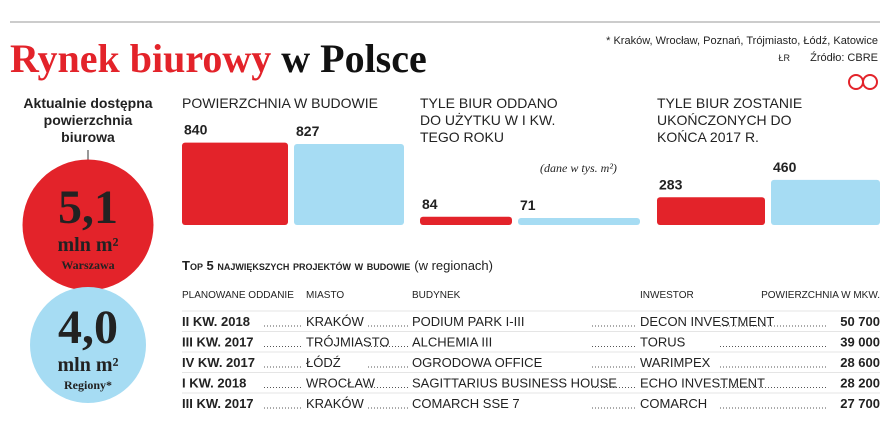  I want to click on chart-title: TYLE BIUR ODDANO, so click(489, 103).